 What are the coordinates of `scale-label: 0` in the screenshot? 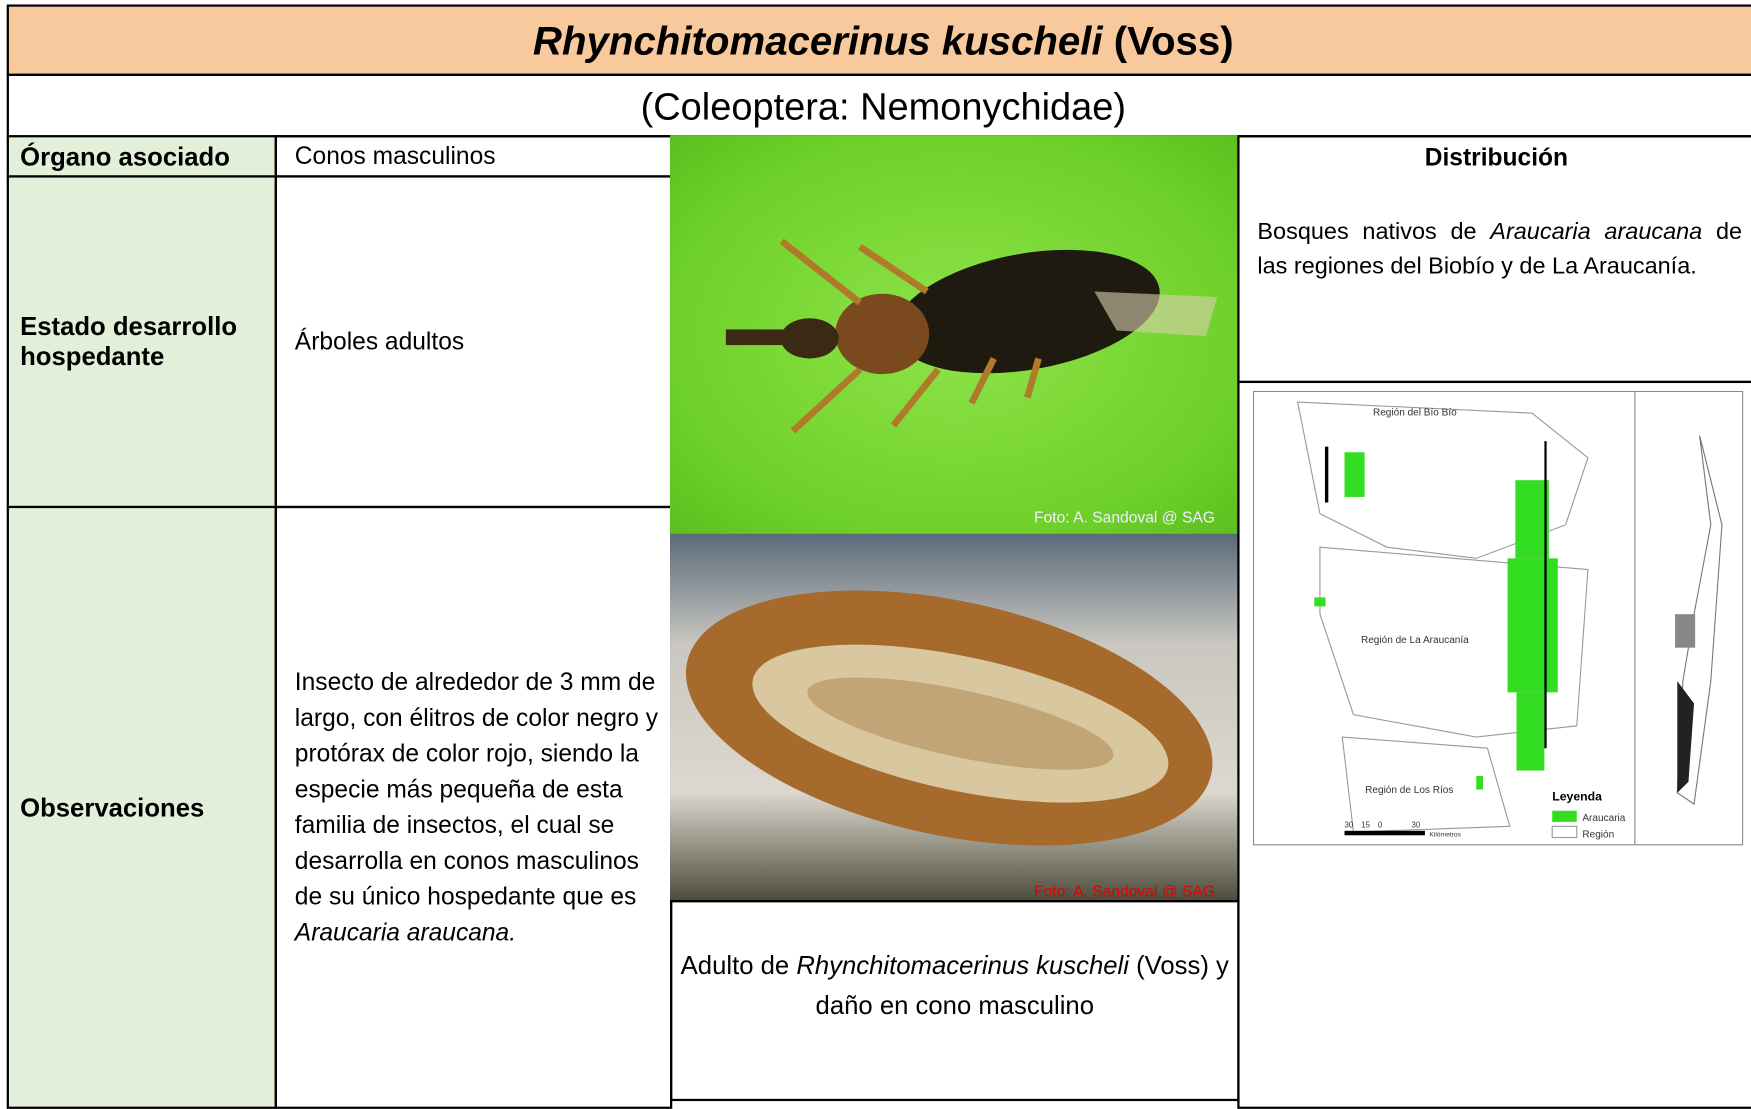 It's located at (1380, 824).